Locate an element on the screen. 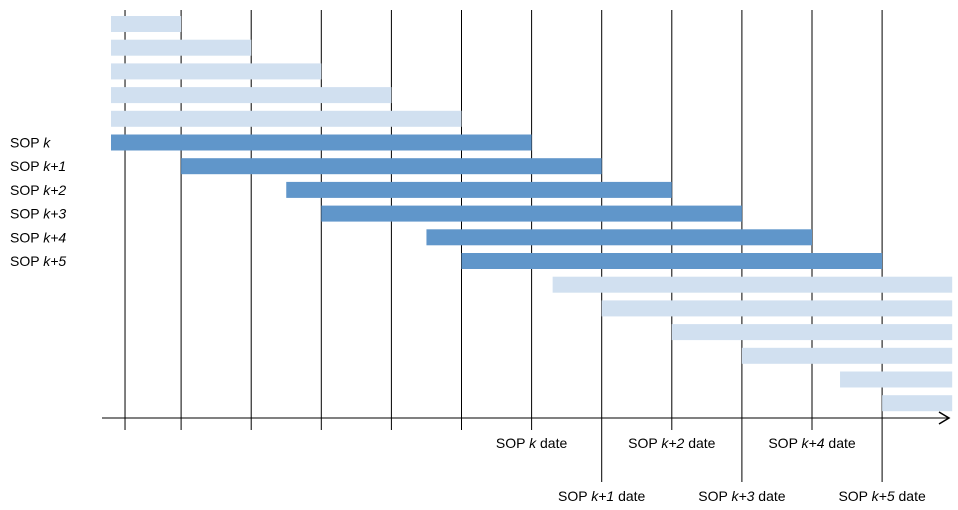 The width and height of the screenshot is (958, 510). row-label-9: SOP k+4 is located at coordinates (38, 237).